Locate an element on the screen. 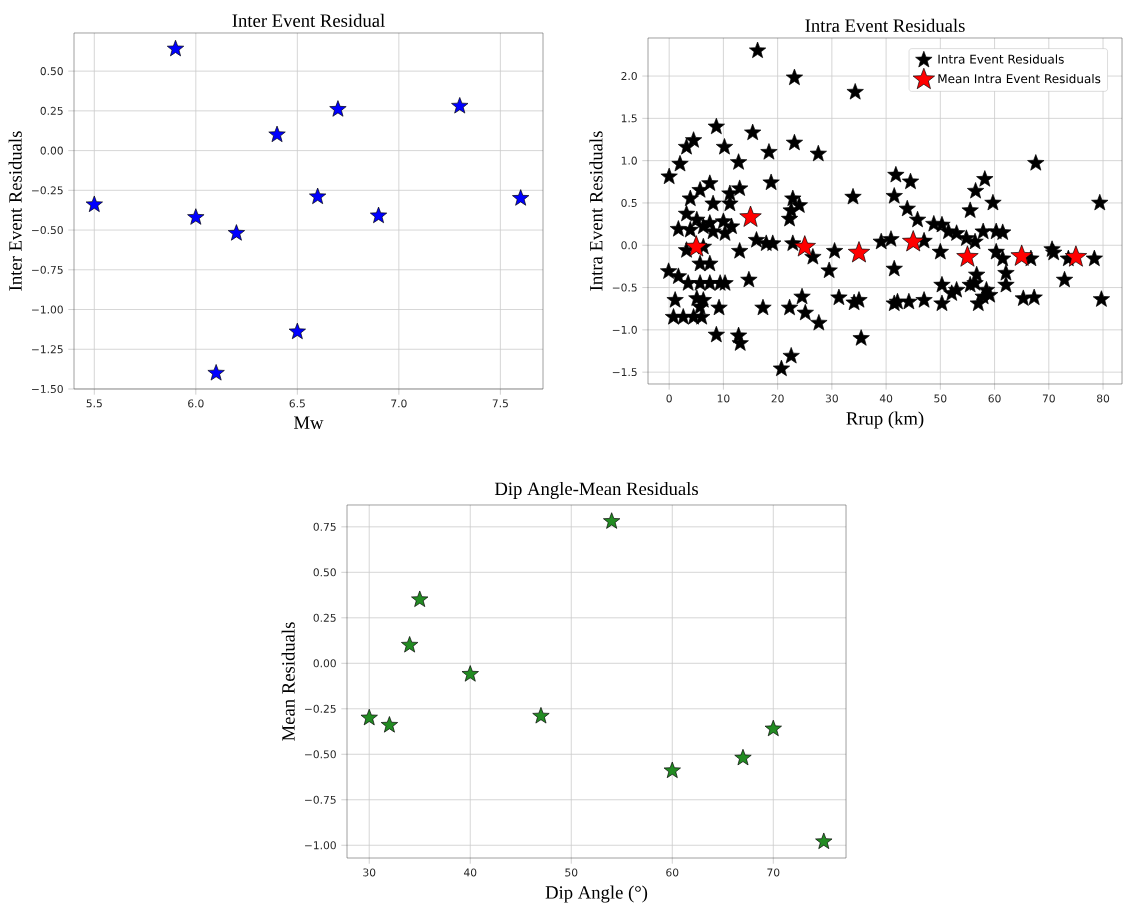  x-tick-label: 20 is located at coordinates (777, 398).